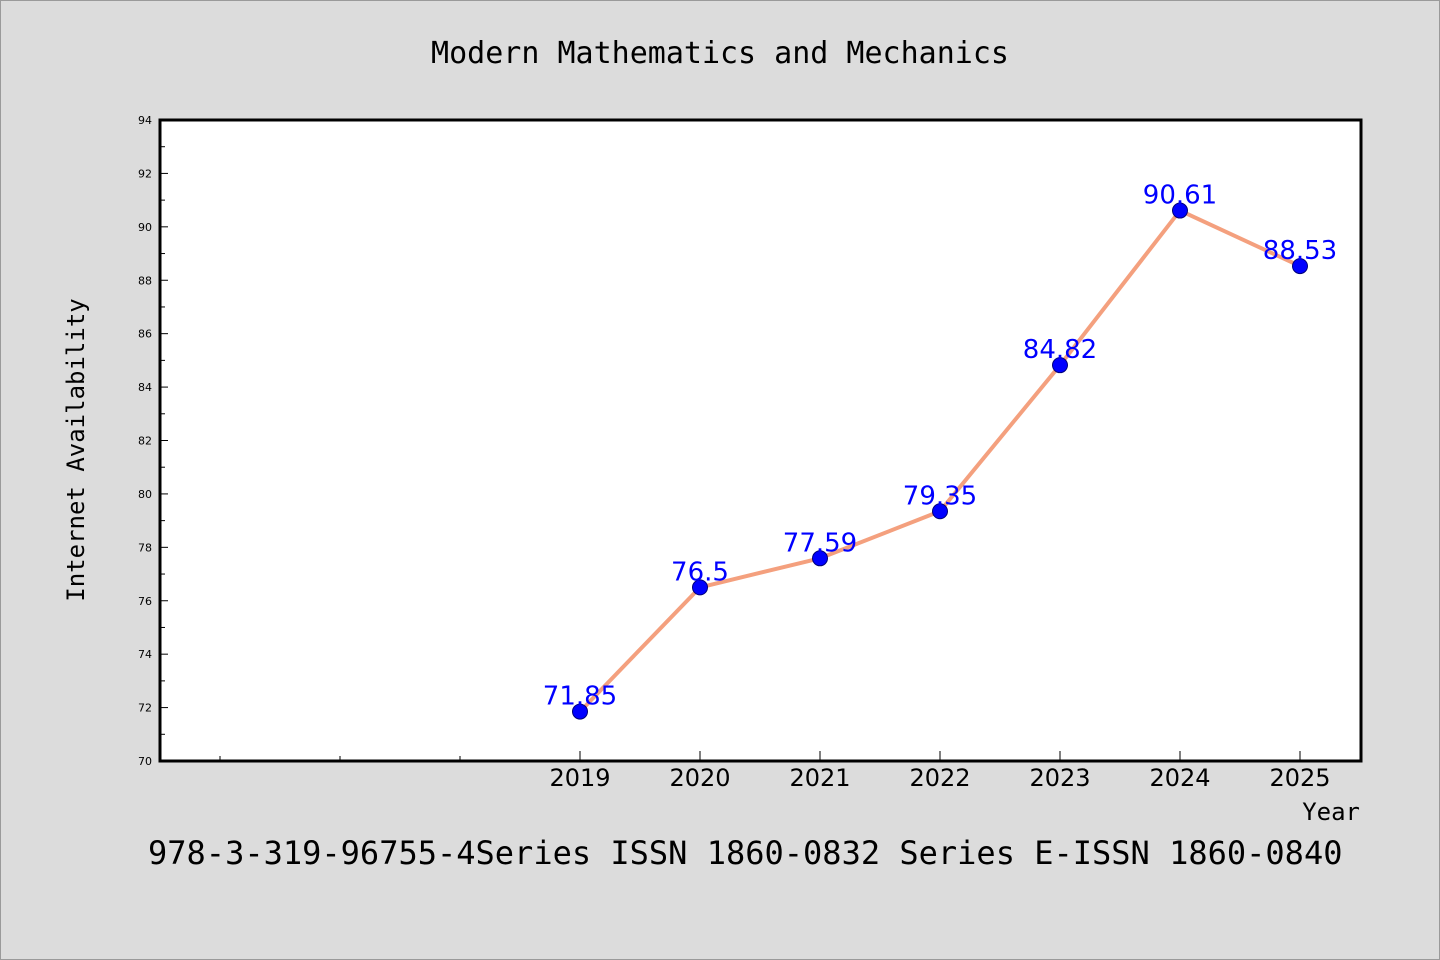 The width and height of the screenshot is (1440, 960). Describe the element at coordinates (580, 697) in the screenshot. I see `data-label: 71.85` at that location.